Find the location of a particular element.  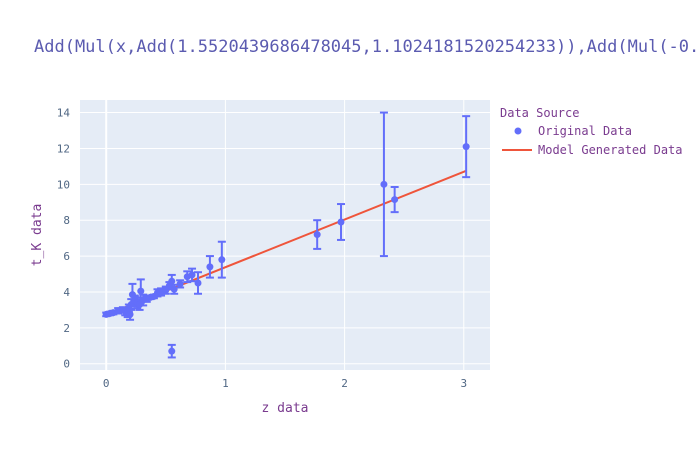

legend-label-original: Original Data is located at coordinates (585, 131).